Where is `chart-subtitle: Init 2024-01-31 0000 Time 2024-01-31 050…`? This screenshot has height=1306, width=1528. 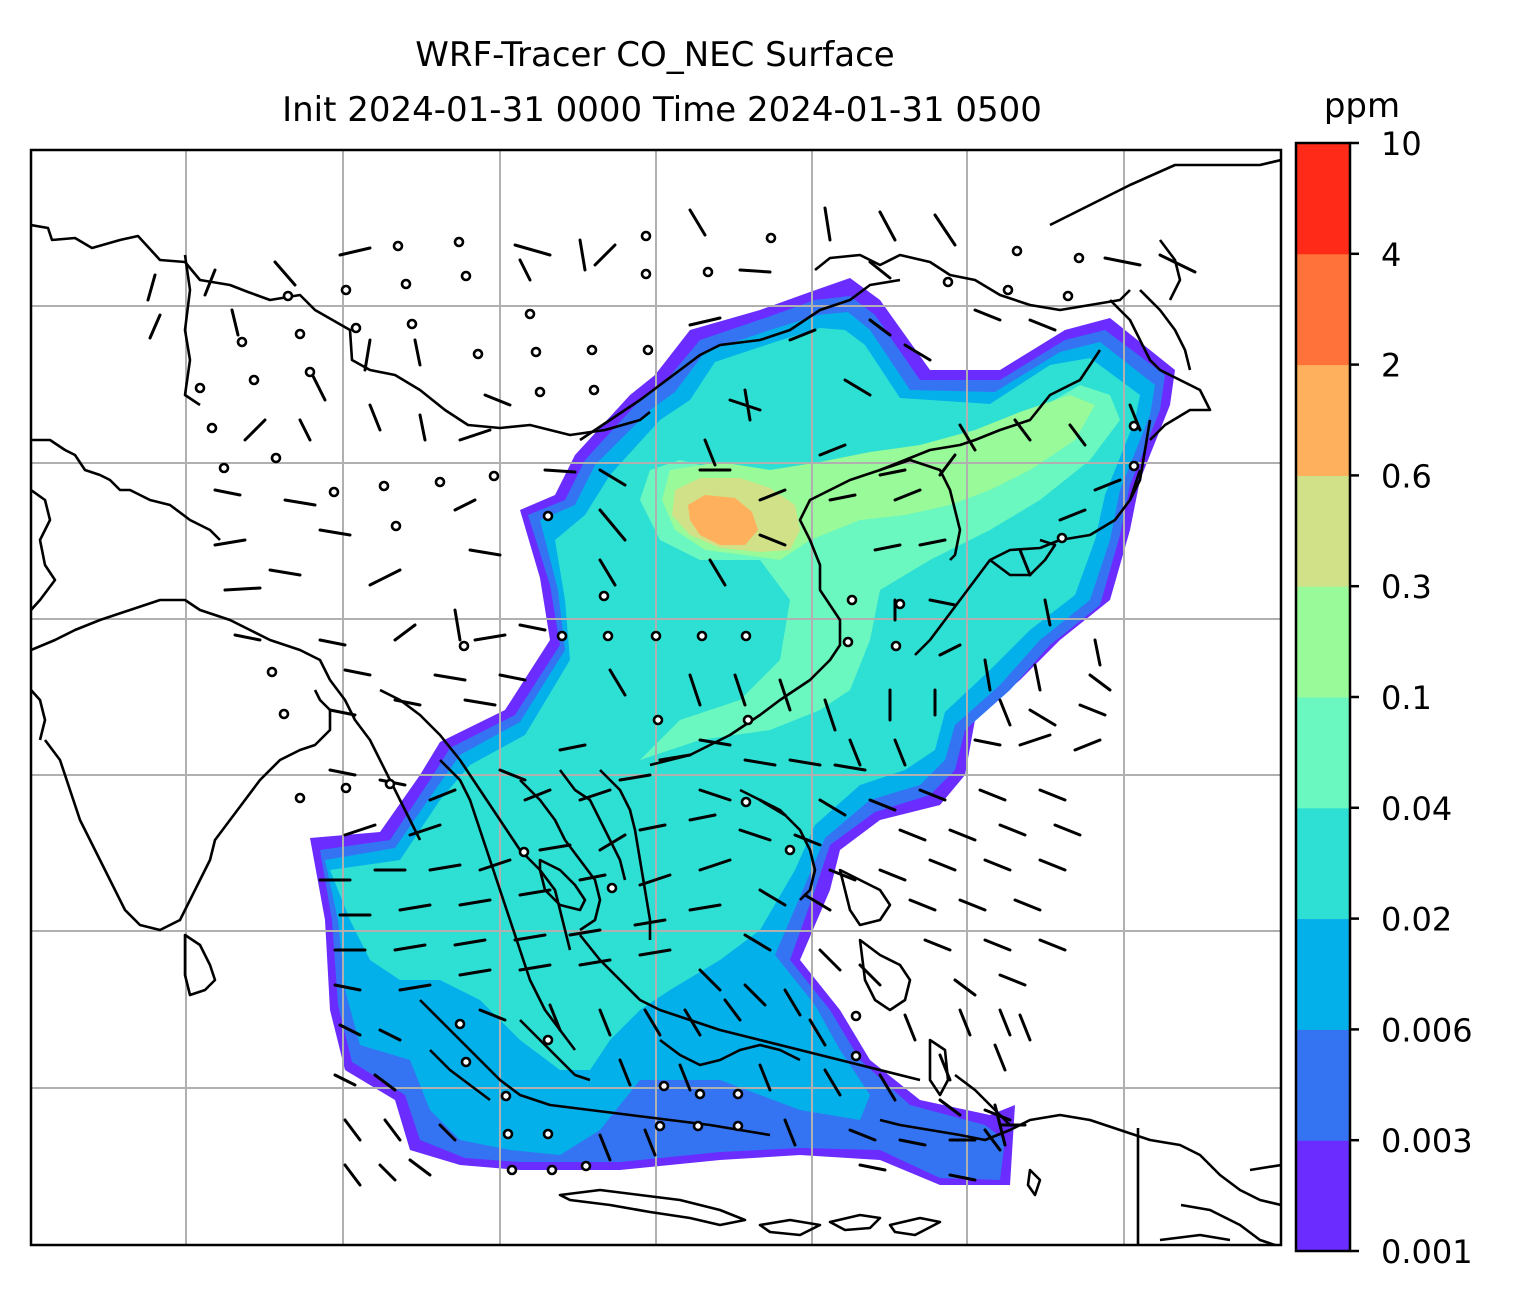
chart-subtitle: Init 2024-01-31 0000 Time 2024-01-31 050… is located at coordinates (662, 110).